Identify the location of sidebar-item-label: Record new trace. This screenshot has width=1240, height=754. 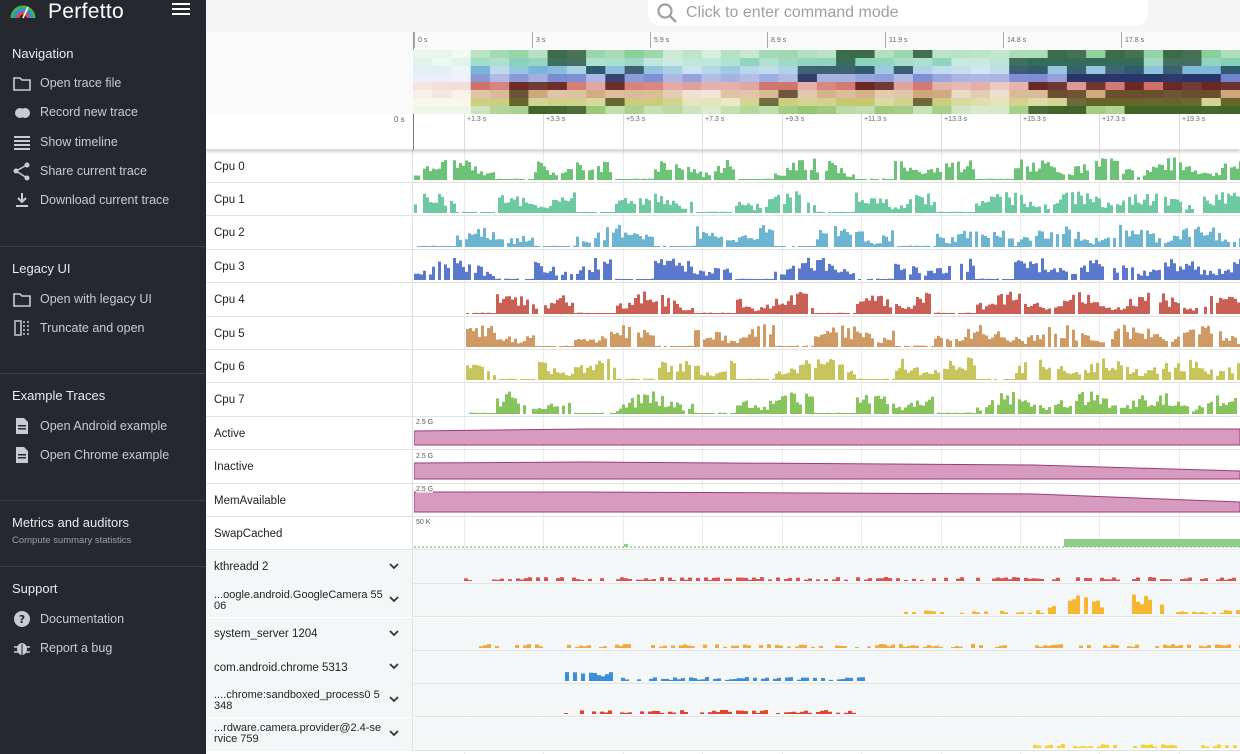
(89, 112).